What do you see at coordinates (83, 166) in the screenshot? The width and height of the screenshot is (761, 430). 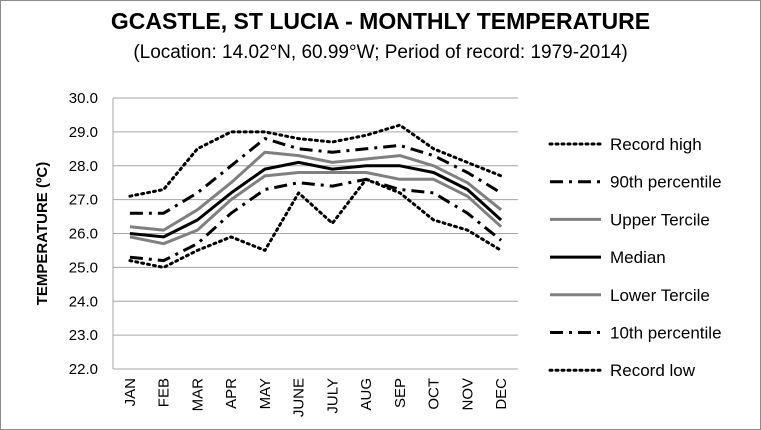 I see `y-tick-label: 28.0` at bounding box center [83, 166].